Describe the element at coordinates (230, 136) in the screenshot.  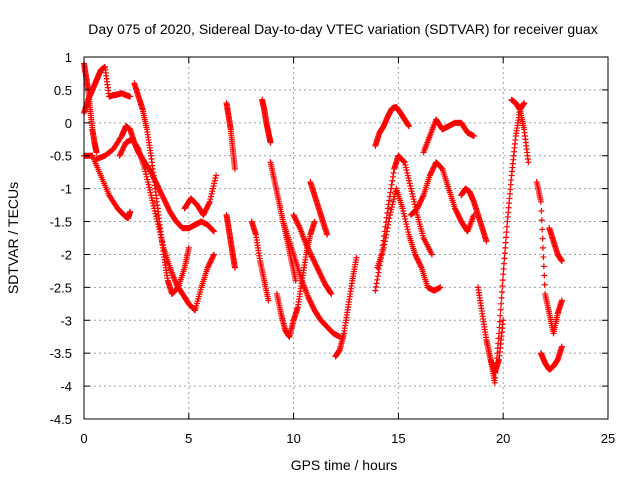
I see `series-arc-h` at that location.